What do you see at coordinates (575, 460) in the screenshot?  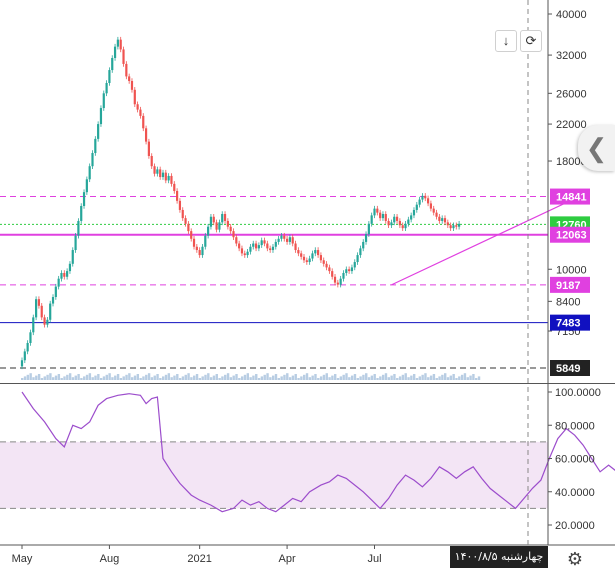 I see `rsi-tick-label: 60.0000` at bounding box center [575, 460].